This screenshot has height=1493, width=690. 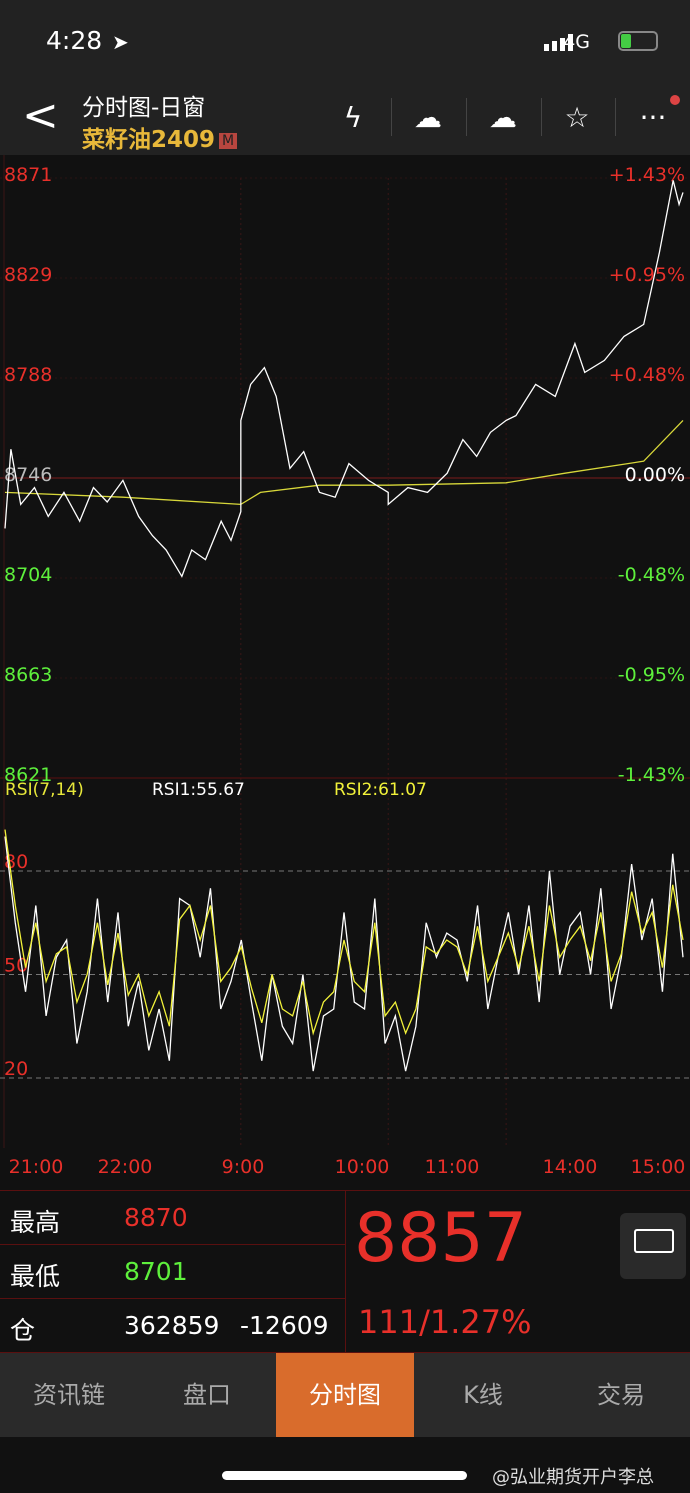 What do you see at coordinates (503, 117) in the screenshot?
I see `cloud-sync-icon: ☁` at bounding box center [503, 117].